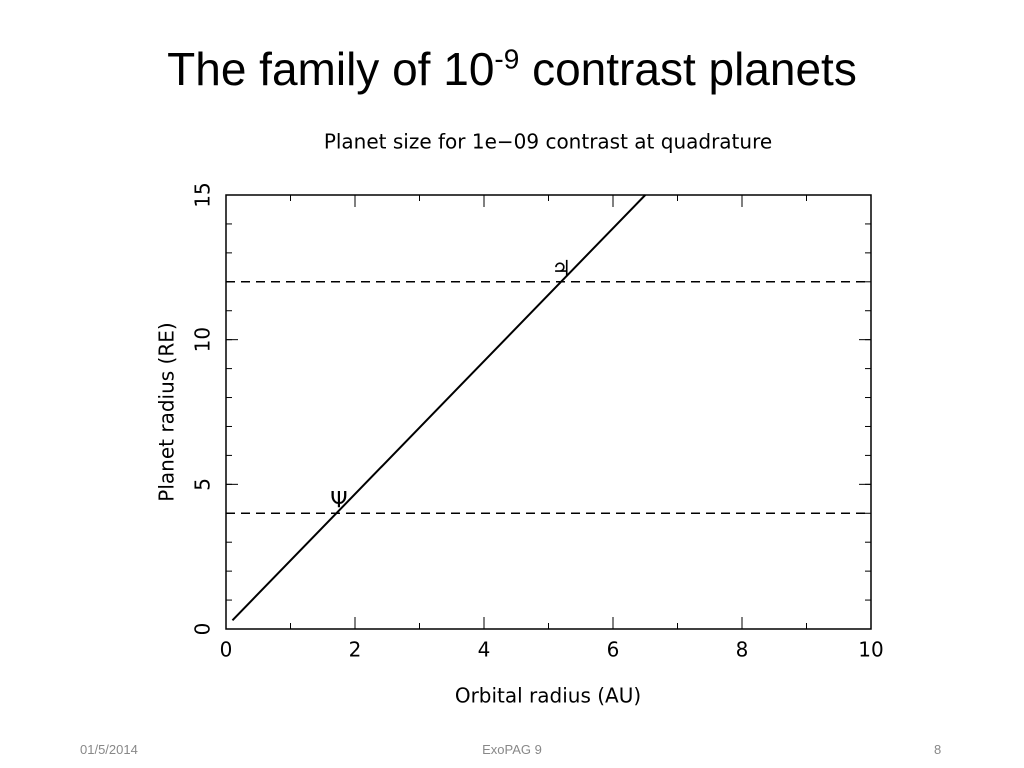  What do you see at coordinates (109, 749) in the screenshot?
I see `footer-date: 01/5/2014` at bounding box center [109, 749].